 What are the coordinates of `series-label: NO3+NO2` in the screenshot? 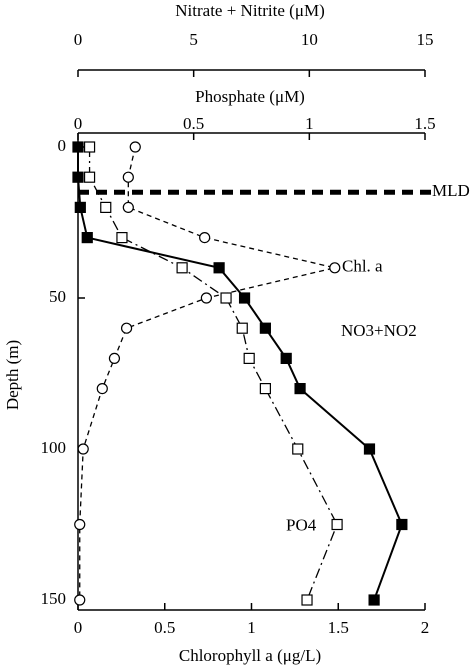 It's located at (379, 330).